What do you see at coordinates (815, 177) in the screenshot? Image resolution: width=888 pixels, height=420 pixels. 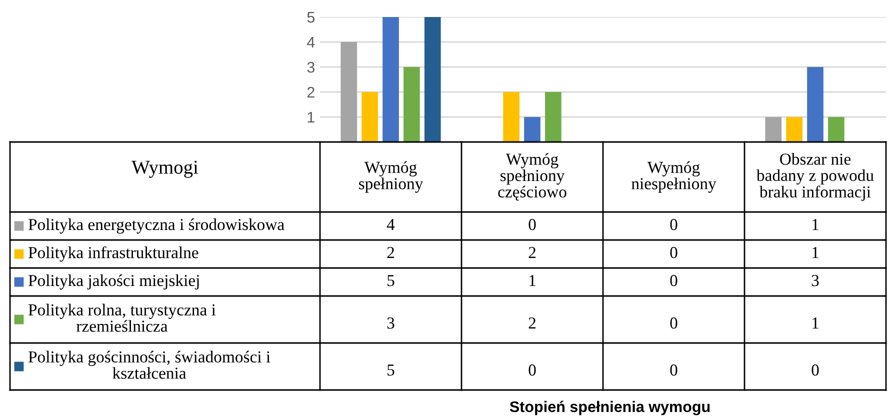 I see `x-tick-label: Obszar nie badany z powodu braku informacji` at bounding box center [815, 177].